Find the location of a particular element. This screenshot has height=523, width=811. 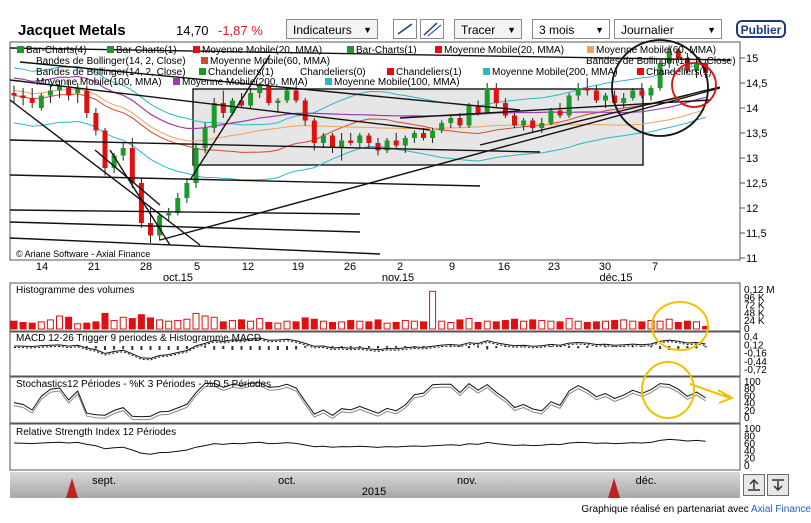

indicators-dropdown: Indicateurs ▼ is located at coordinates (332, 29).